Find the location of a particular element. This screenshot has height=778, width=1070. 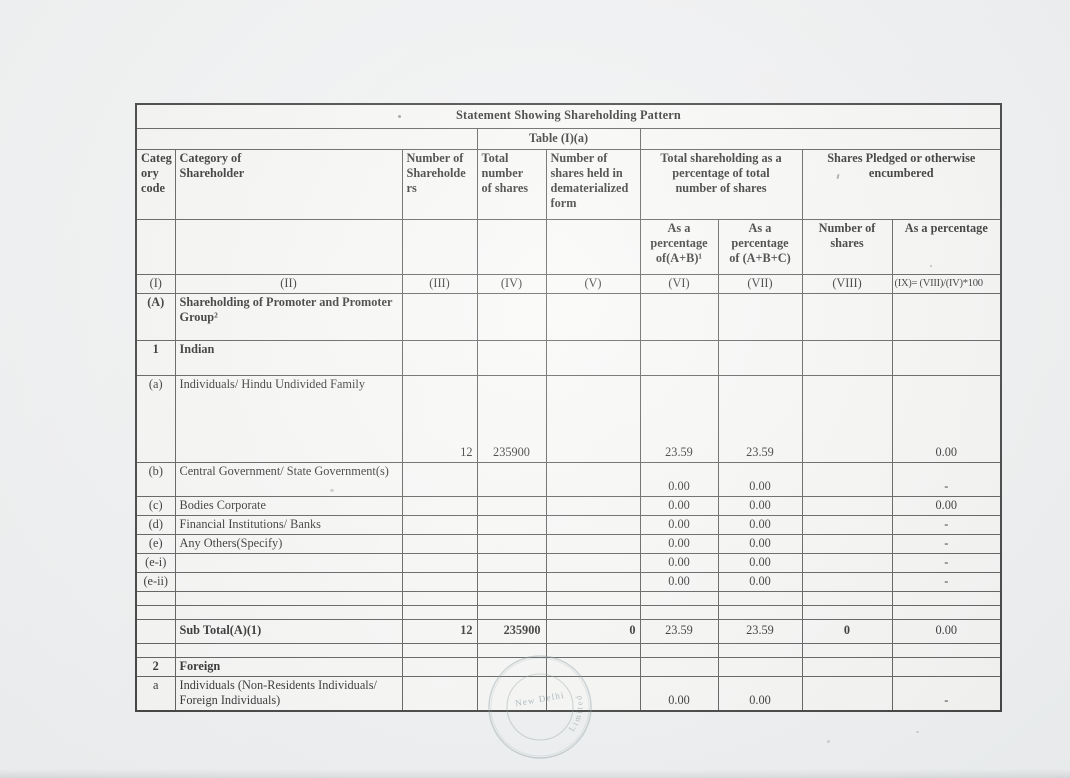

cell-spacer-3-label is located at coordinates (288, 650).